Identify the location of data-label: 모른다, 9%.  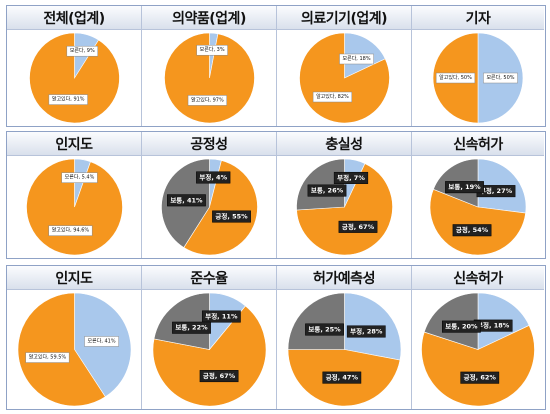
(82, 51).